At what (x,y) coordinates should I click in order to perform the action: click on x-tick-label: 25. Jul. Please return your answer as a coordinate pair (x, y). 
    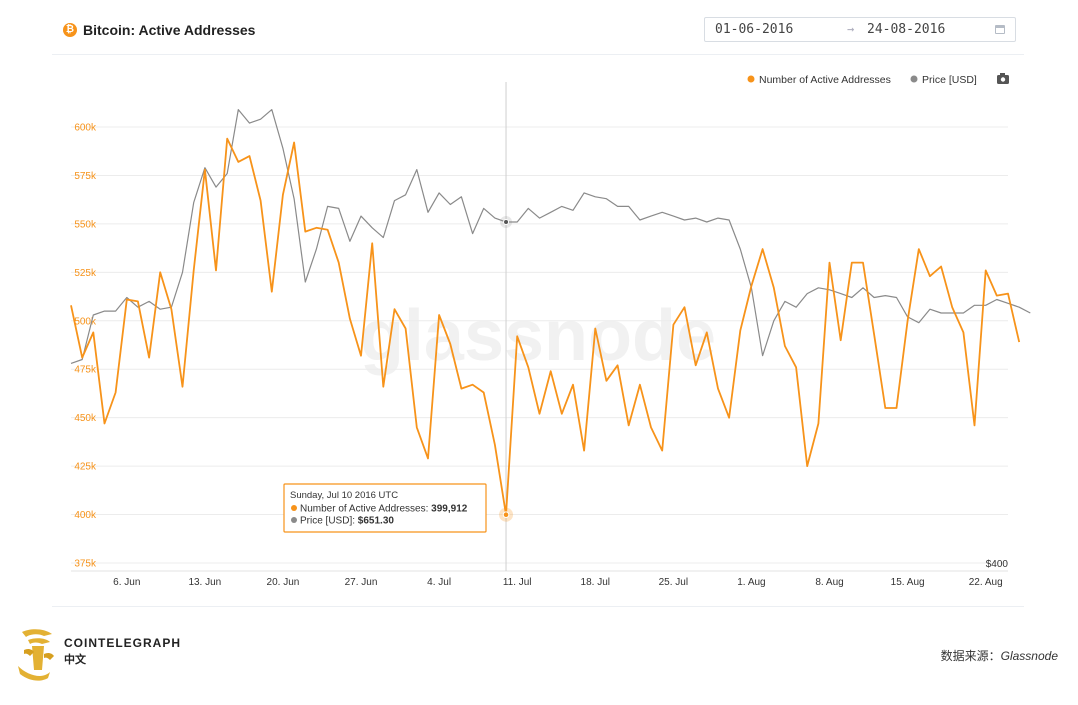
    Looking at the image, I should click on (673, 582).